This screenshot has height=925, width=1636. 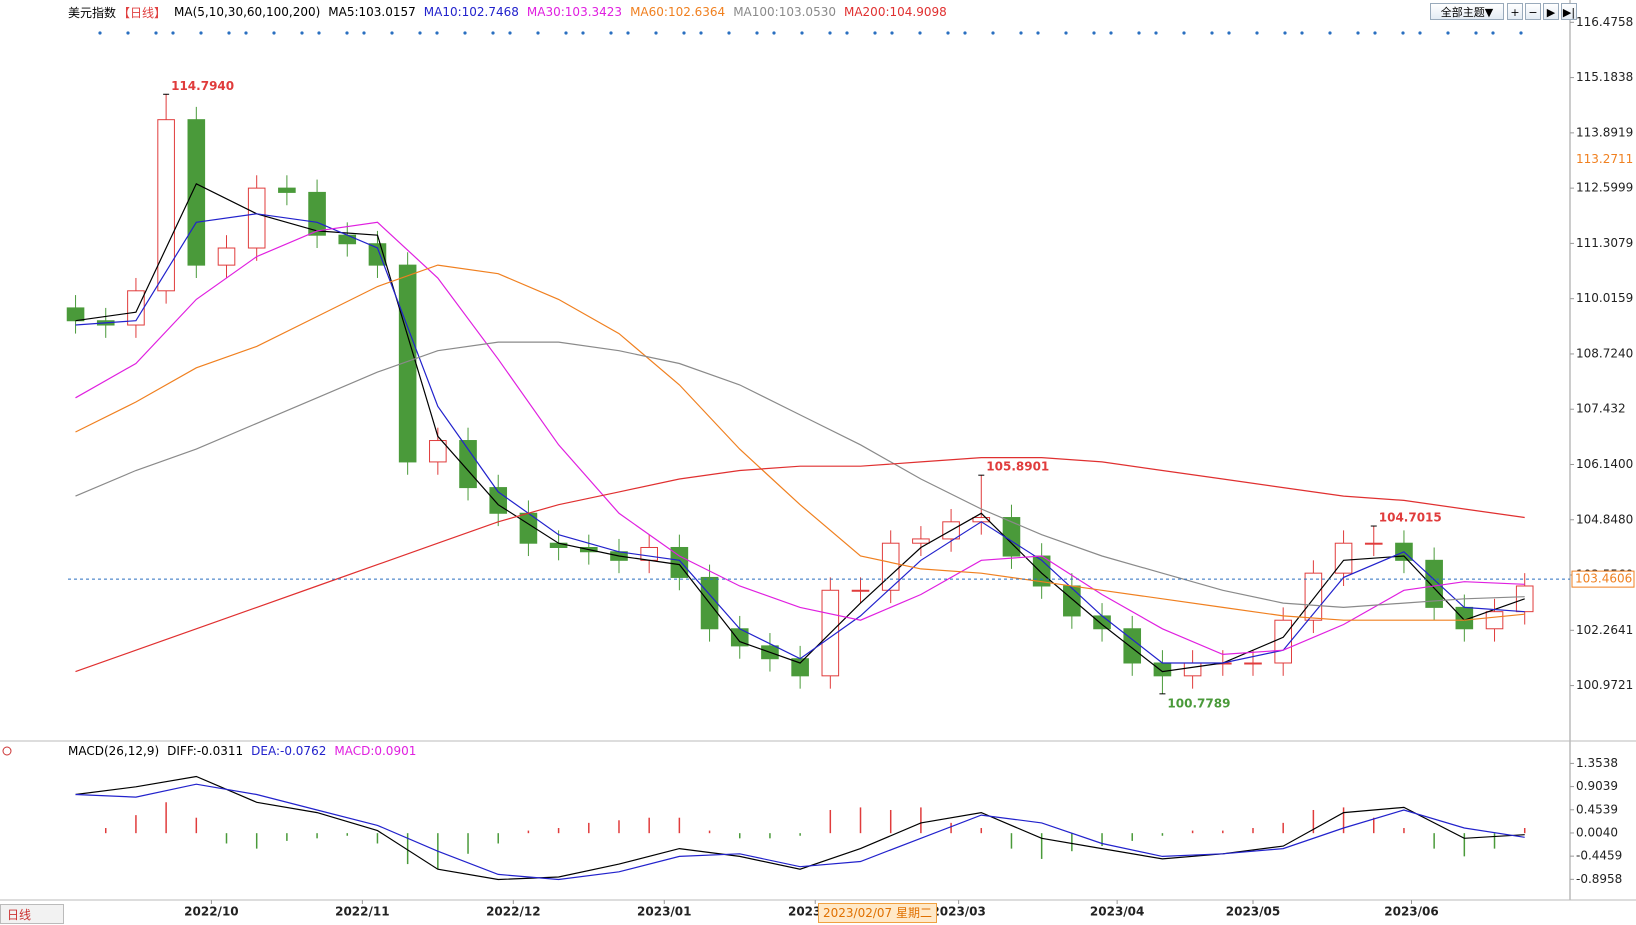 I want to click on legend-entry: MA5:103.0157, so click(x=372, y=12).